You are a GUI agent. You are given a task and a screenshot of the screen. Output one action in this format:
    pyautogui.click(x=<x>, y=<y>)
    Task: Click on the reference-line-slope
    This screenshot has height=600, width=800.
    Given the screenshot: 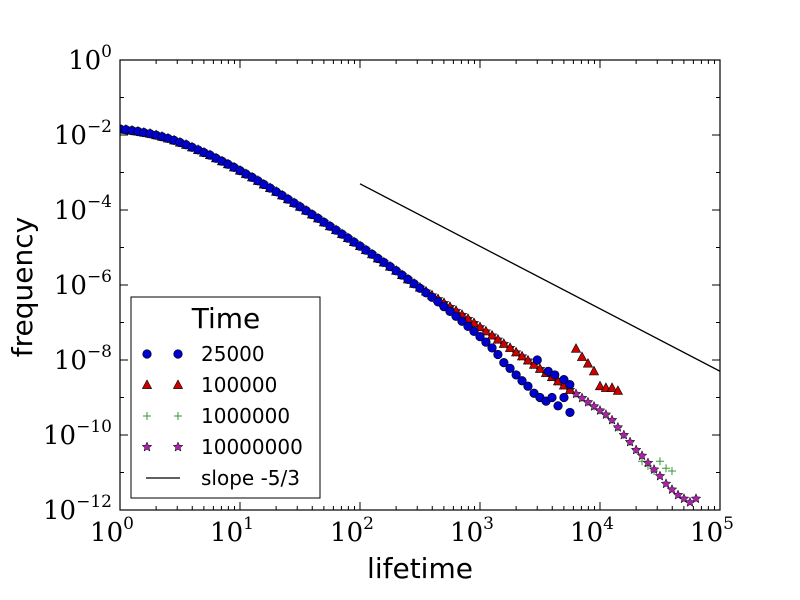 What is the action you would take?
    pyautogui.click(x=539, y=277)
    